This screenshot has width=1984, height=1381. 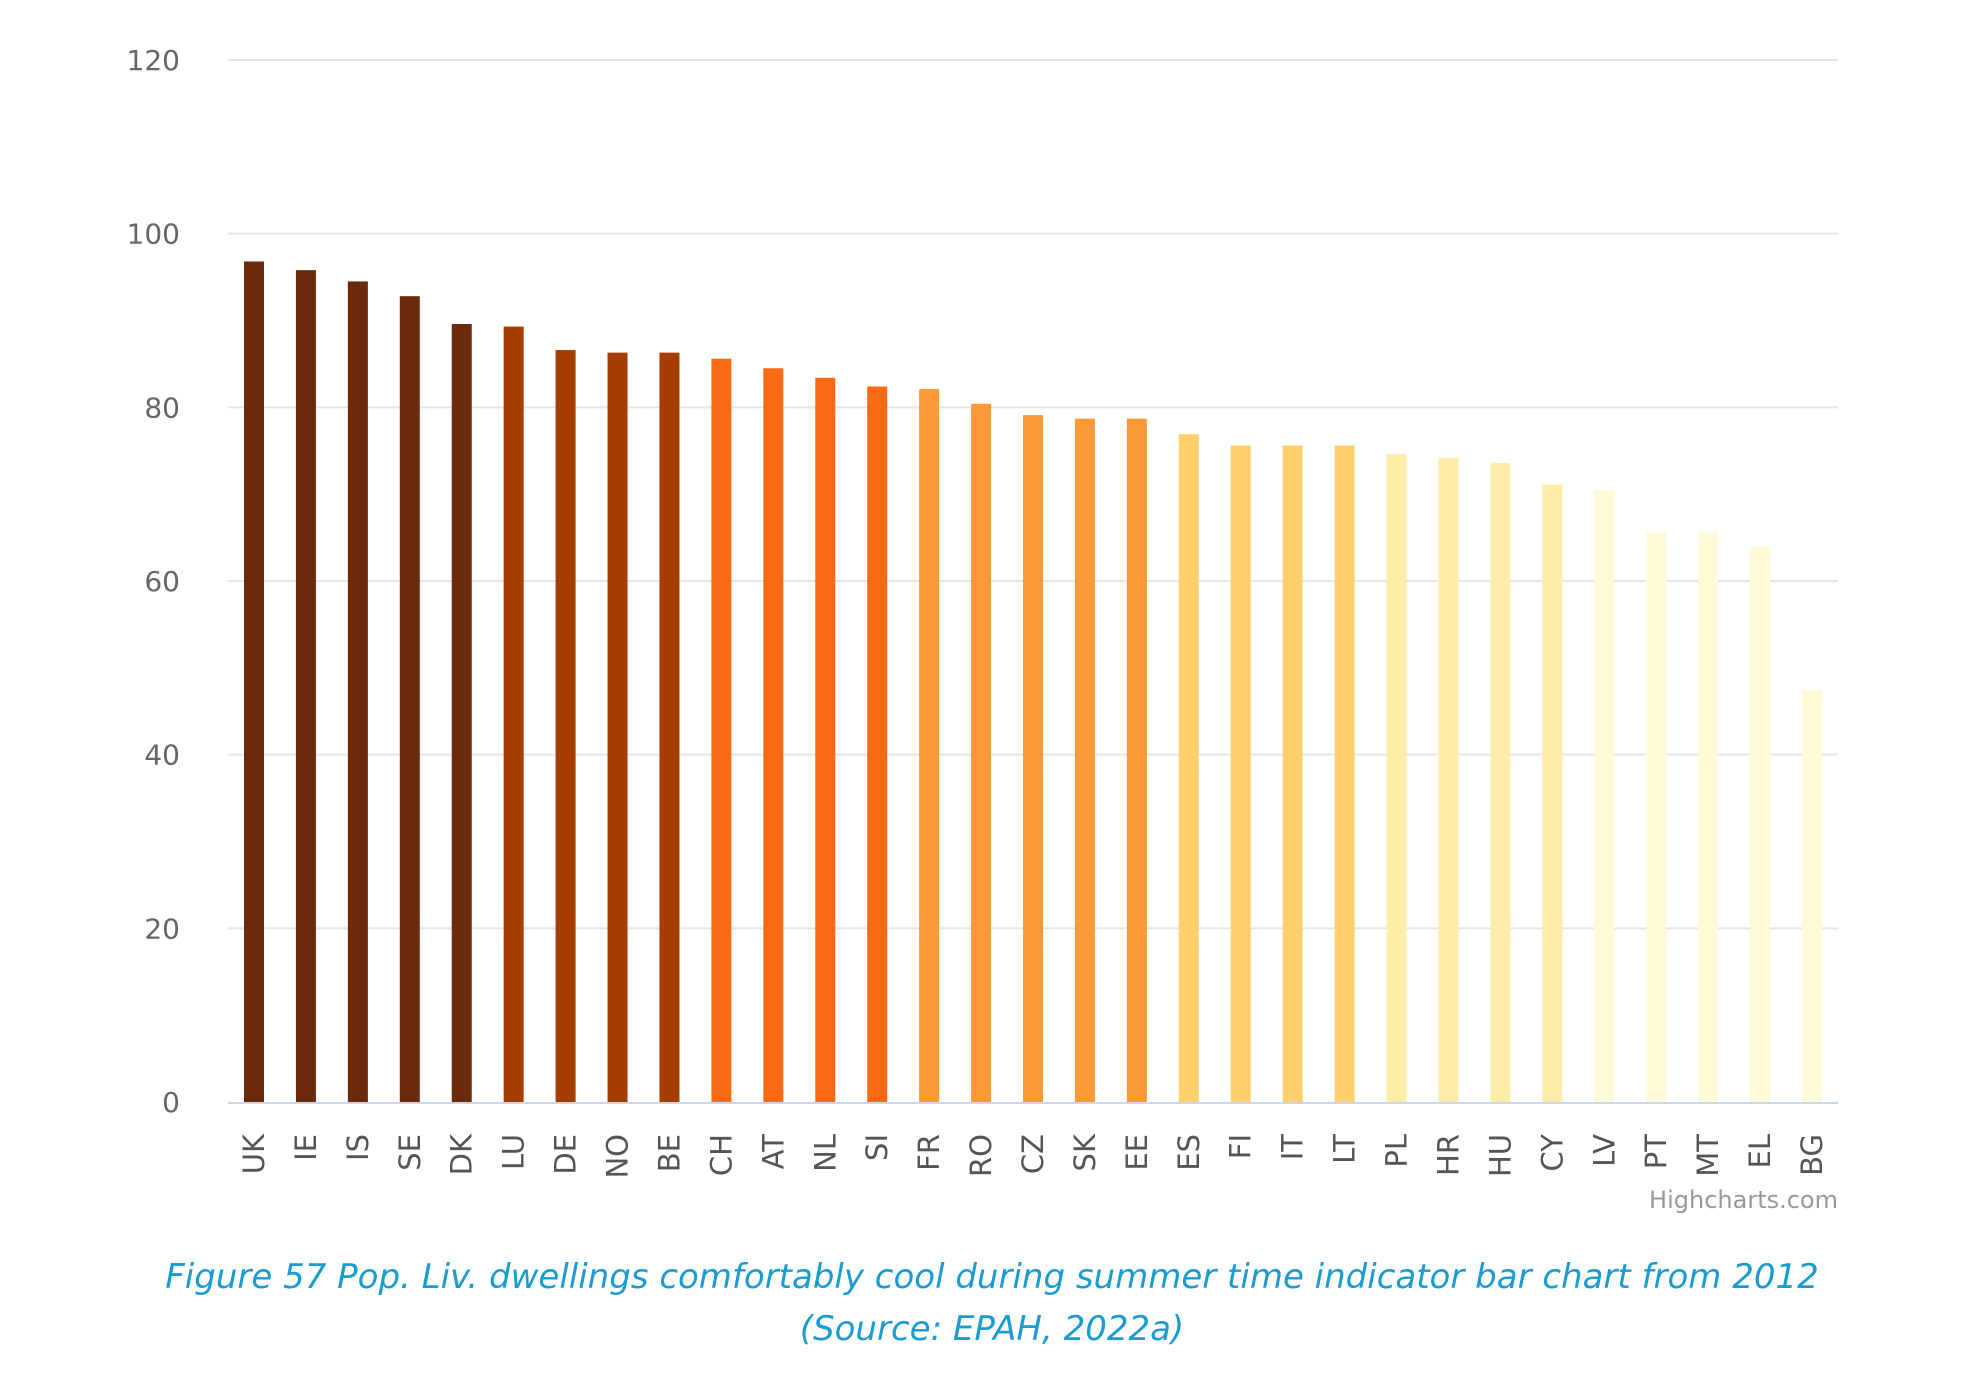 What do you see at coordinates (1448, 779) in the screenshot?
I see `bar-hr` at bounding box center [1448, 779].